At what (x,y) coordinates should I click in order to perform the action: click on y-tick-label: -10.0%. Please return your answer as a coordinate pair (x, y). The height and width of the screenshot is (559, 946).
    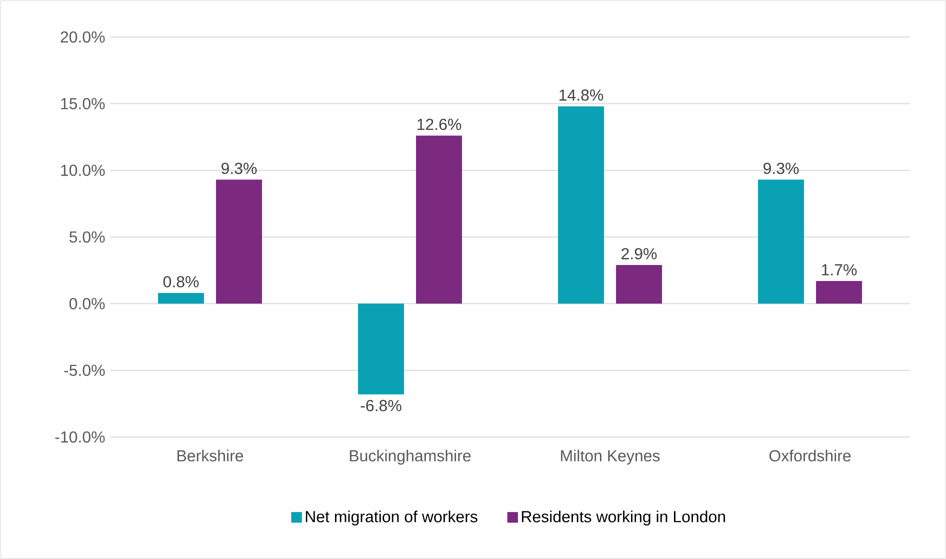
    Looking at the image, I should click on (80, 437).